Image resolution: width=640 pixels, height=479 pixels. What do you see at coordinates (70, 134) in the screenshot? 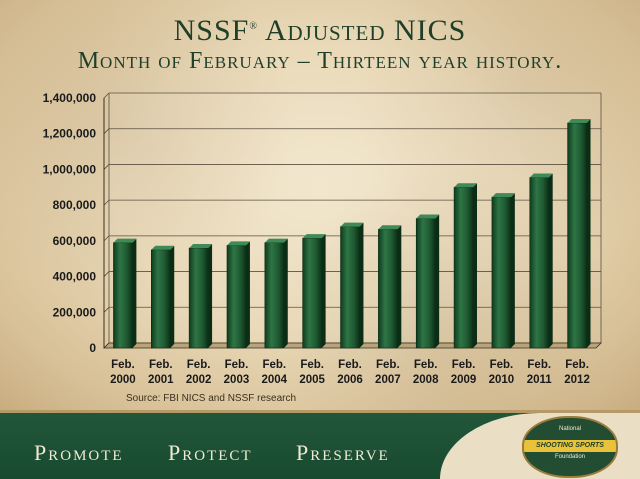
I see `y-tick-label: 1,200,000` at bounding box center [70, 134].